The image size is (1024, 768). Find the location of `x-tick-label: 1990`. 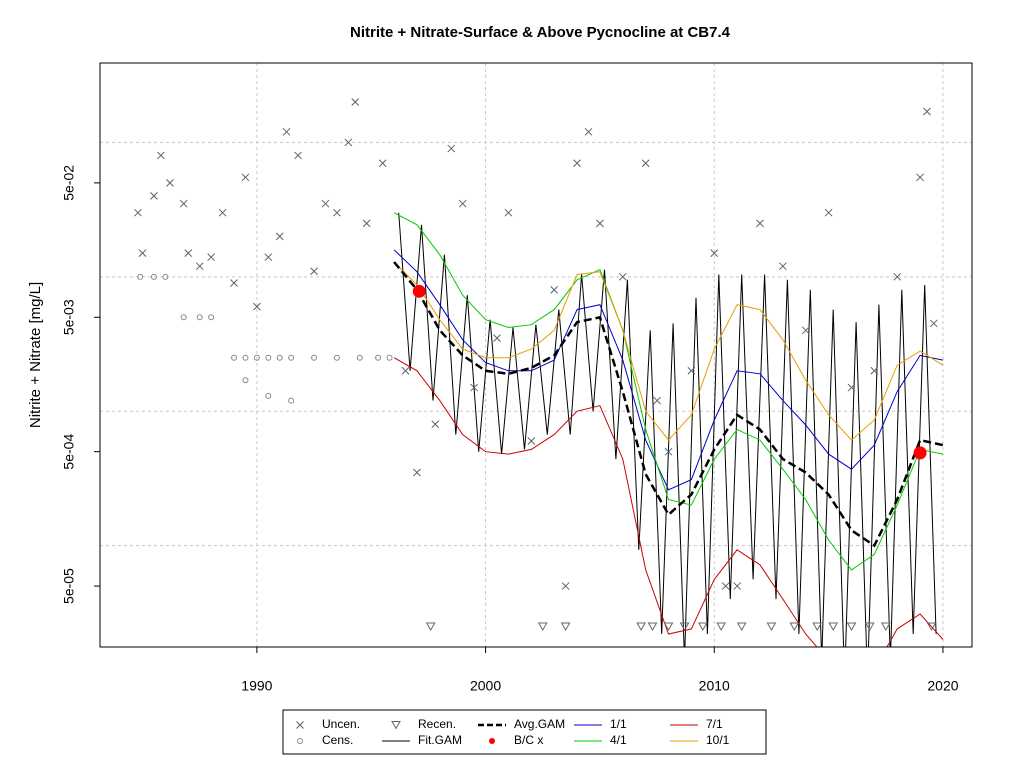

x-tick-label: 1990 is located at coordinates (256, 686).